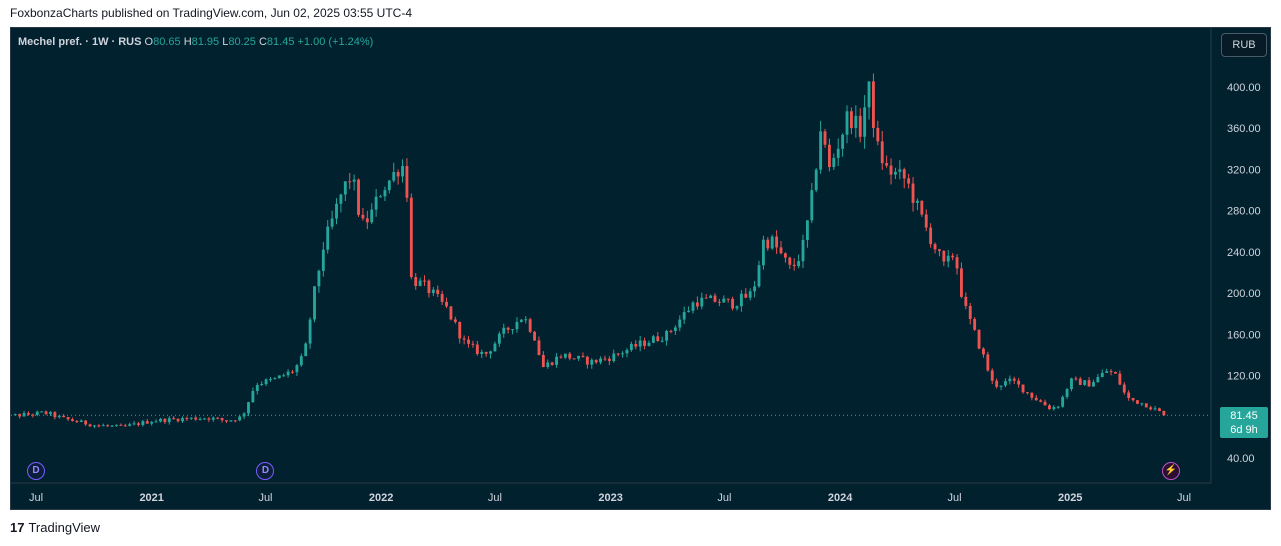 The width and height of the screenshot is (1281, 546). What do you see at coordinates (1070, 498) in the screenshot?
I see `x-tick-label: 2025` at bounding box center [1070, 498].